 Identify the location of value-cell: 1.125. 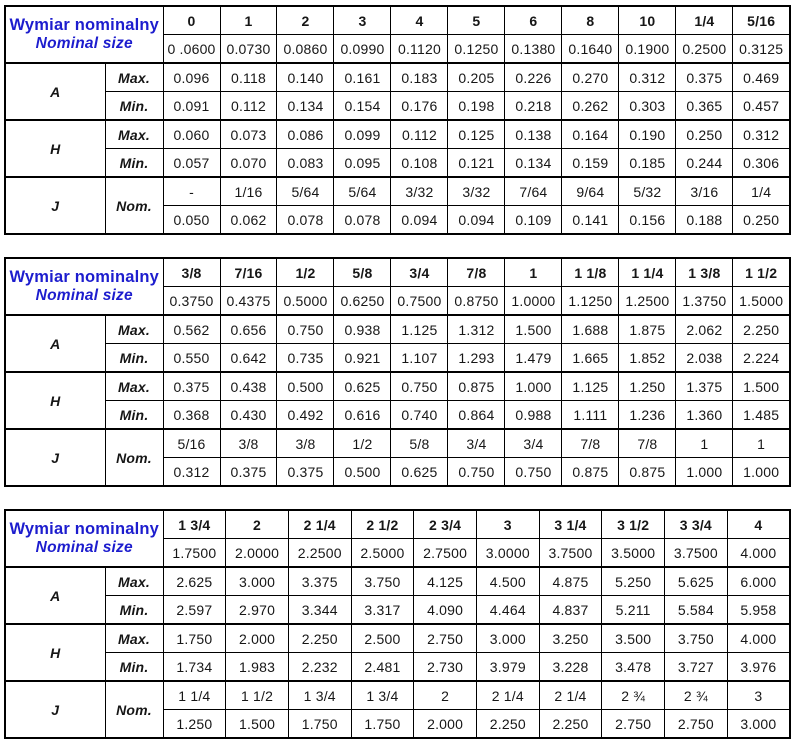
(590, 386).